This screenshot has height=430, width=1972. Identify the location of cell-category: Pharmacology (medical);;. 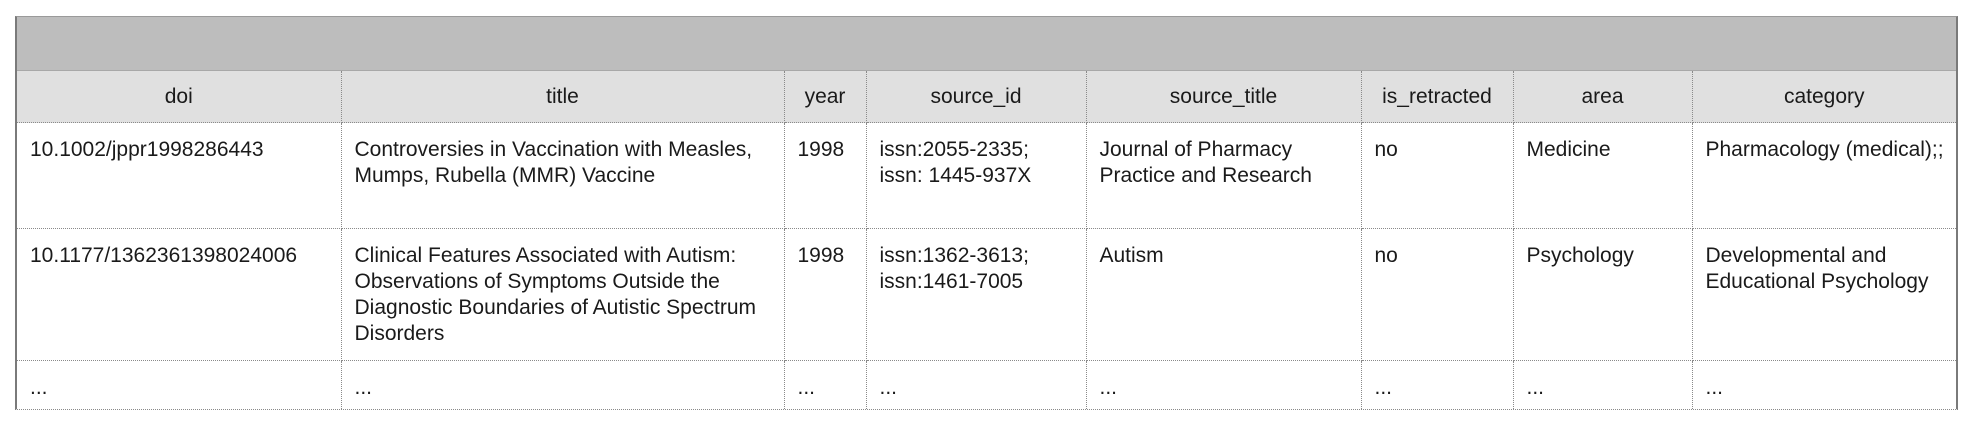
(1824, 175).